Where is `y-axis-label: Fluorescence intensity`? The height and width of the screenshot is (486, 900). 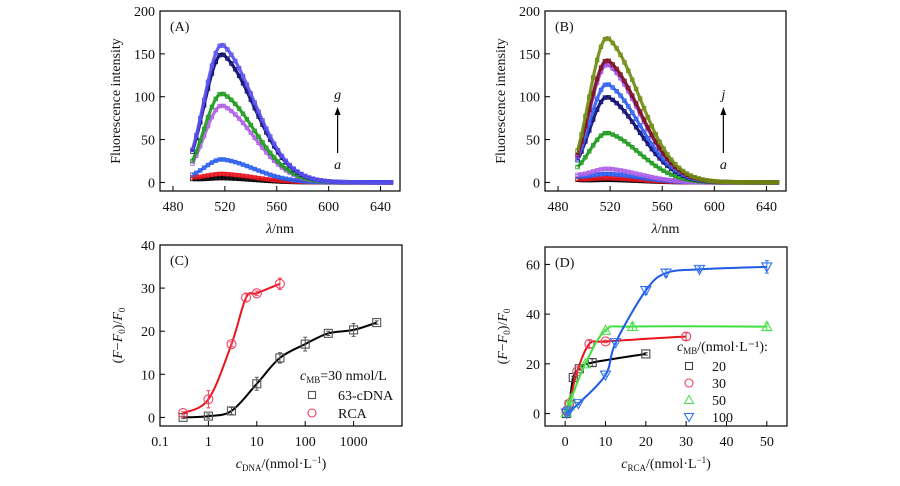
y-axis-label: Fluorescence intensity is located at coordinates (116, 101).